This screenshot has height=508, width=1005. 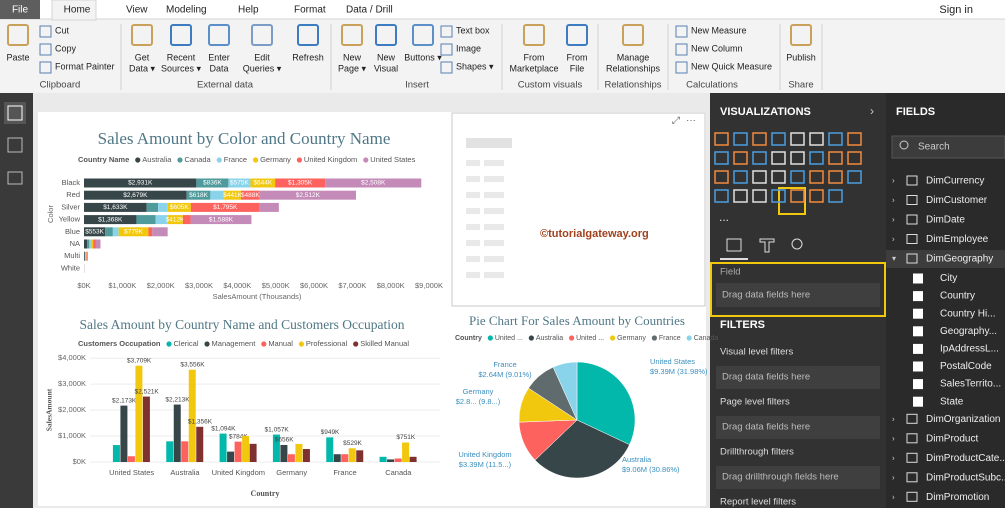 What do you see at coordinates (952, 401) in the screenshot?
I see `field-name: State` at bounding box center [952, 401].